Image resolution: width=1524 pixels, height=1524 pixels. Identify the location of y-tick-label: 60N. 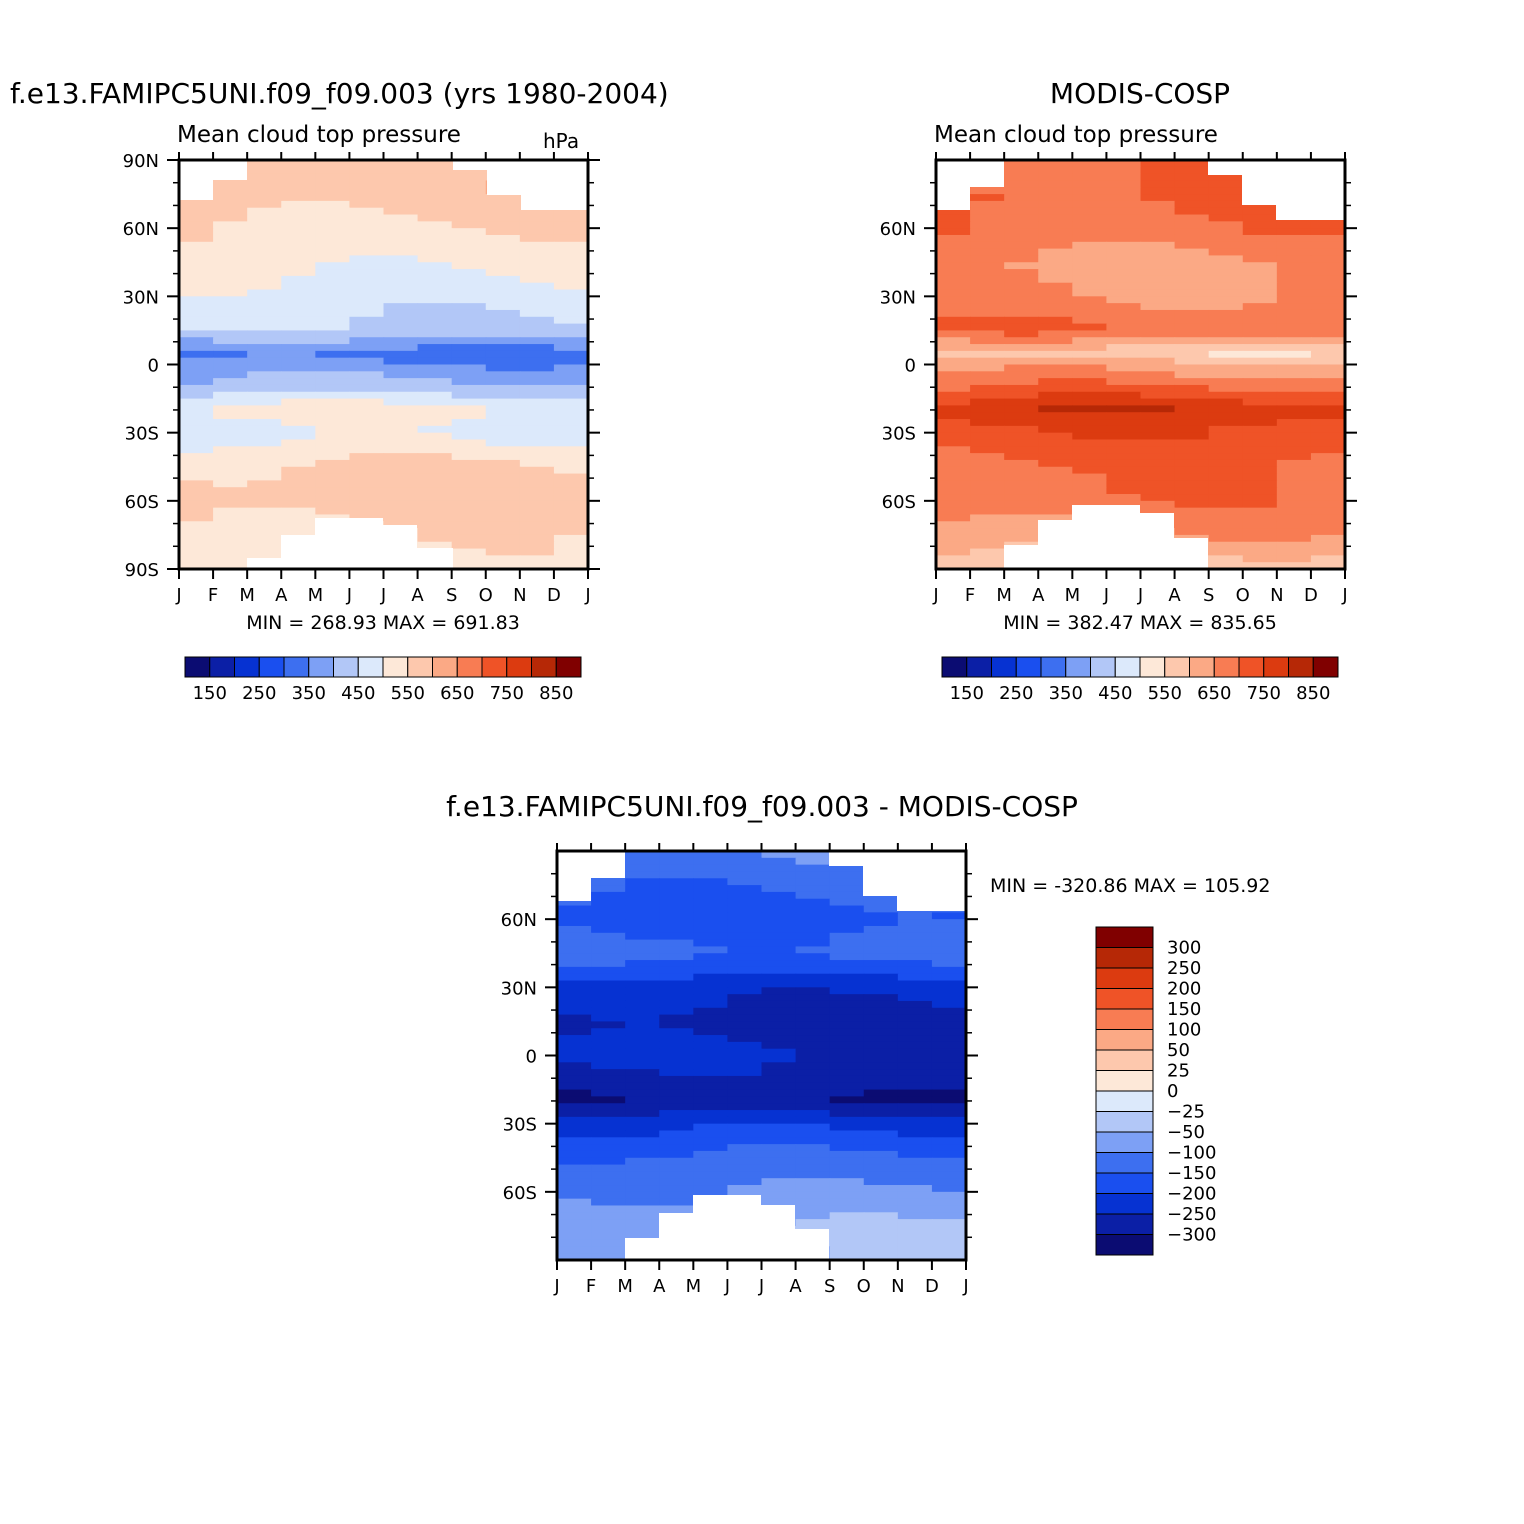
(141, 229).